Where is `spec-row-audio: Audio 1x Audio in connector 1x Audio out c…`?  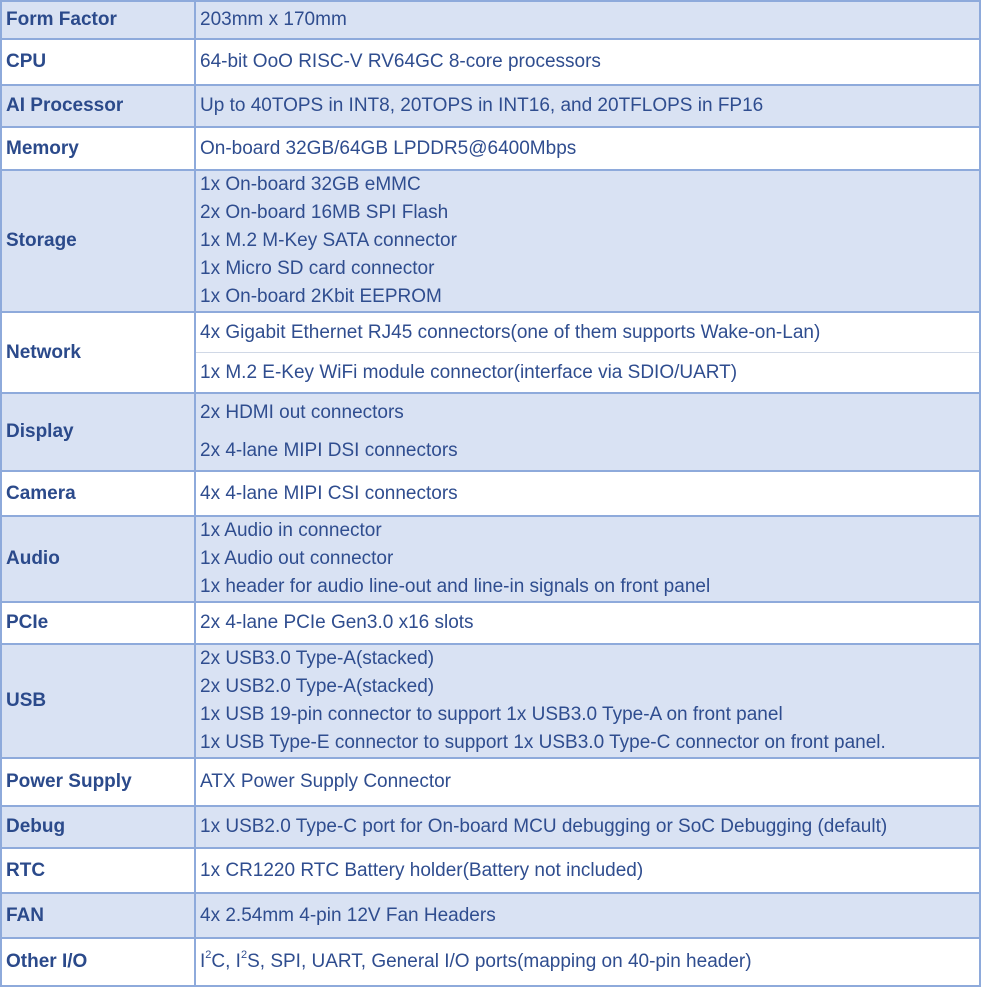
spec-row-audio: Audio 1x Audio in connector 1x Audio out c… is located at coordinates (490, 559).